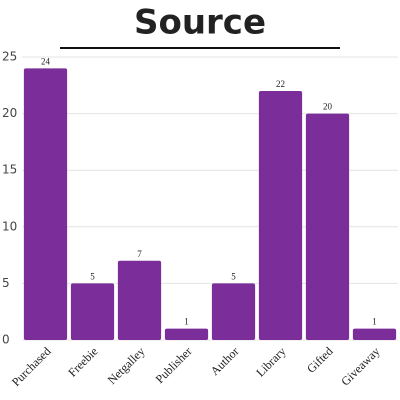 This screenshot has height=400, width=400. What do you see at coordinates (46, 61) in the screenshot?
I see `value-label: 24` at bounding box center [46, 61].